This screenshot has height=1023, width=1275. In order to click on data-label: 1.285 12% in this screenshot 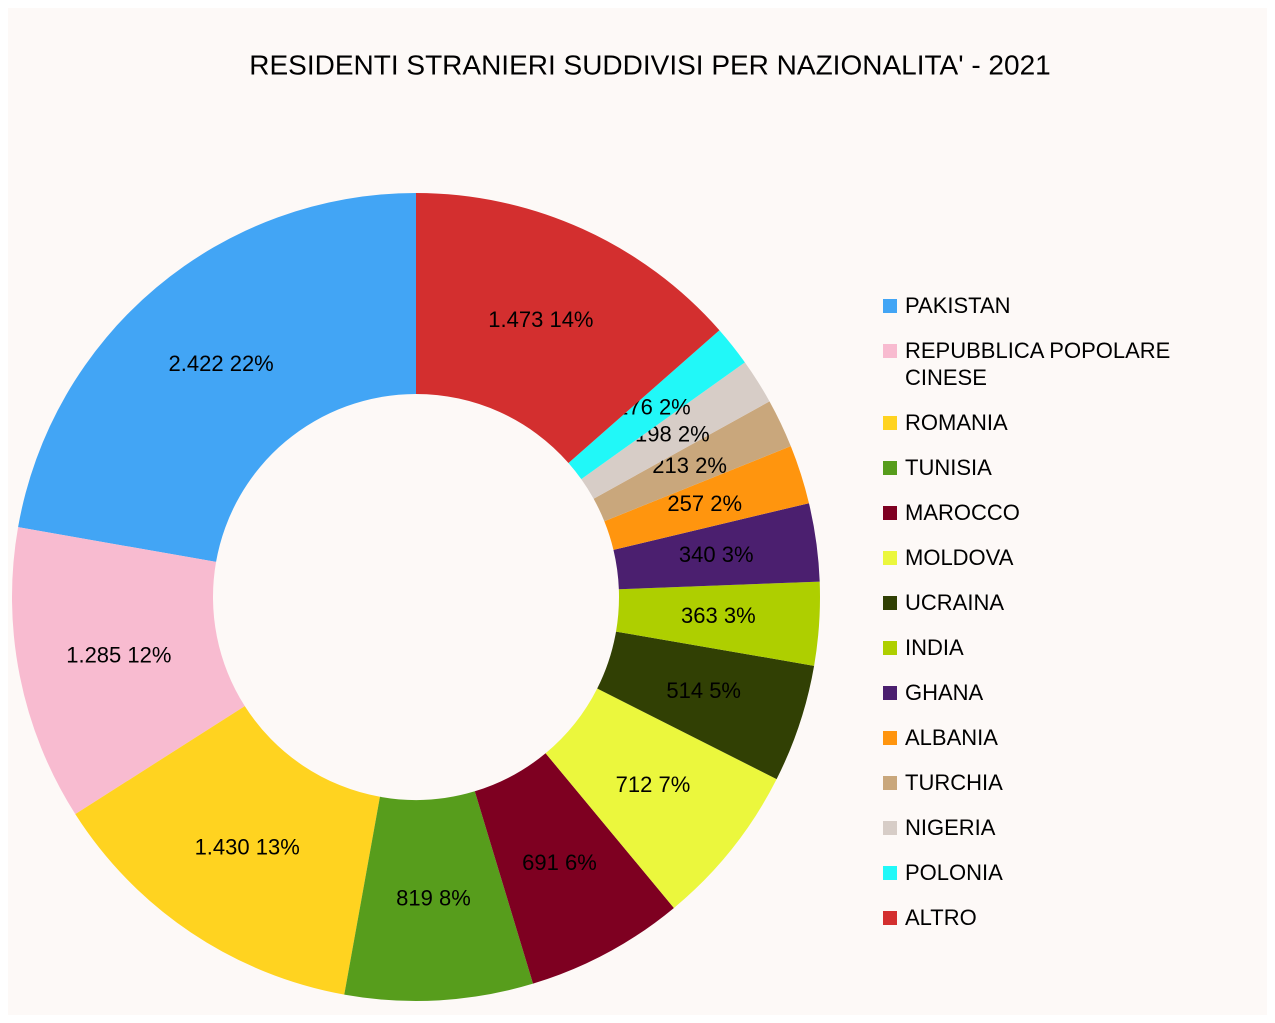, I will do `click(118, 654)`.